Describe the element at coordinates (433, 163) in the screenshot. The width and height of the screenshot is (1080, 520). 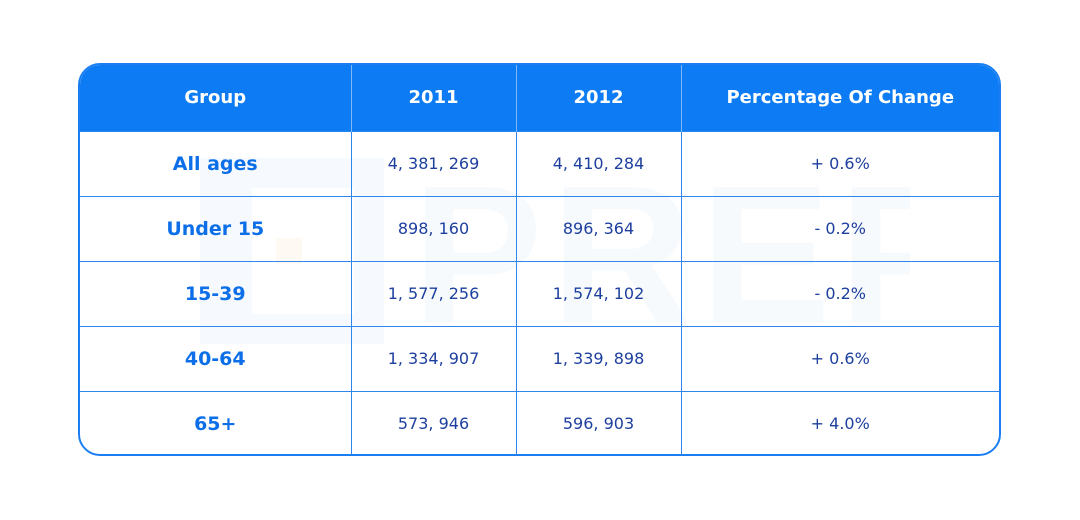
I see `row-value-2011: 4, 381, 269` at that location.